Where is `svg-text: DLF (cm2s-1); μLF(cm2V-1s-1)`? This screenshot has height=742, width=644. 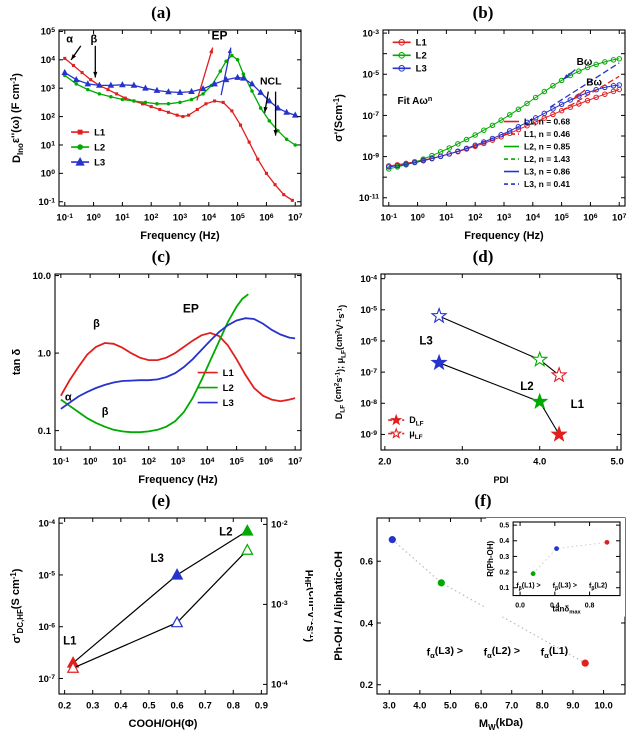 svg-text: DLF (cm2s-1); μLF(cm2V-1s-1) is located at coordinates (340, 362).